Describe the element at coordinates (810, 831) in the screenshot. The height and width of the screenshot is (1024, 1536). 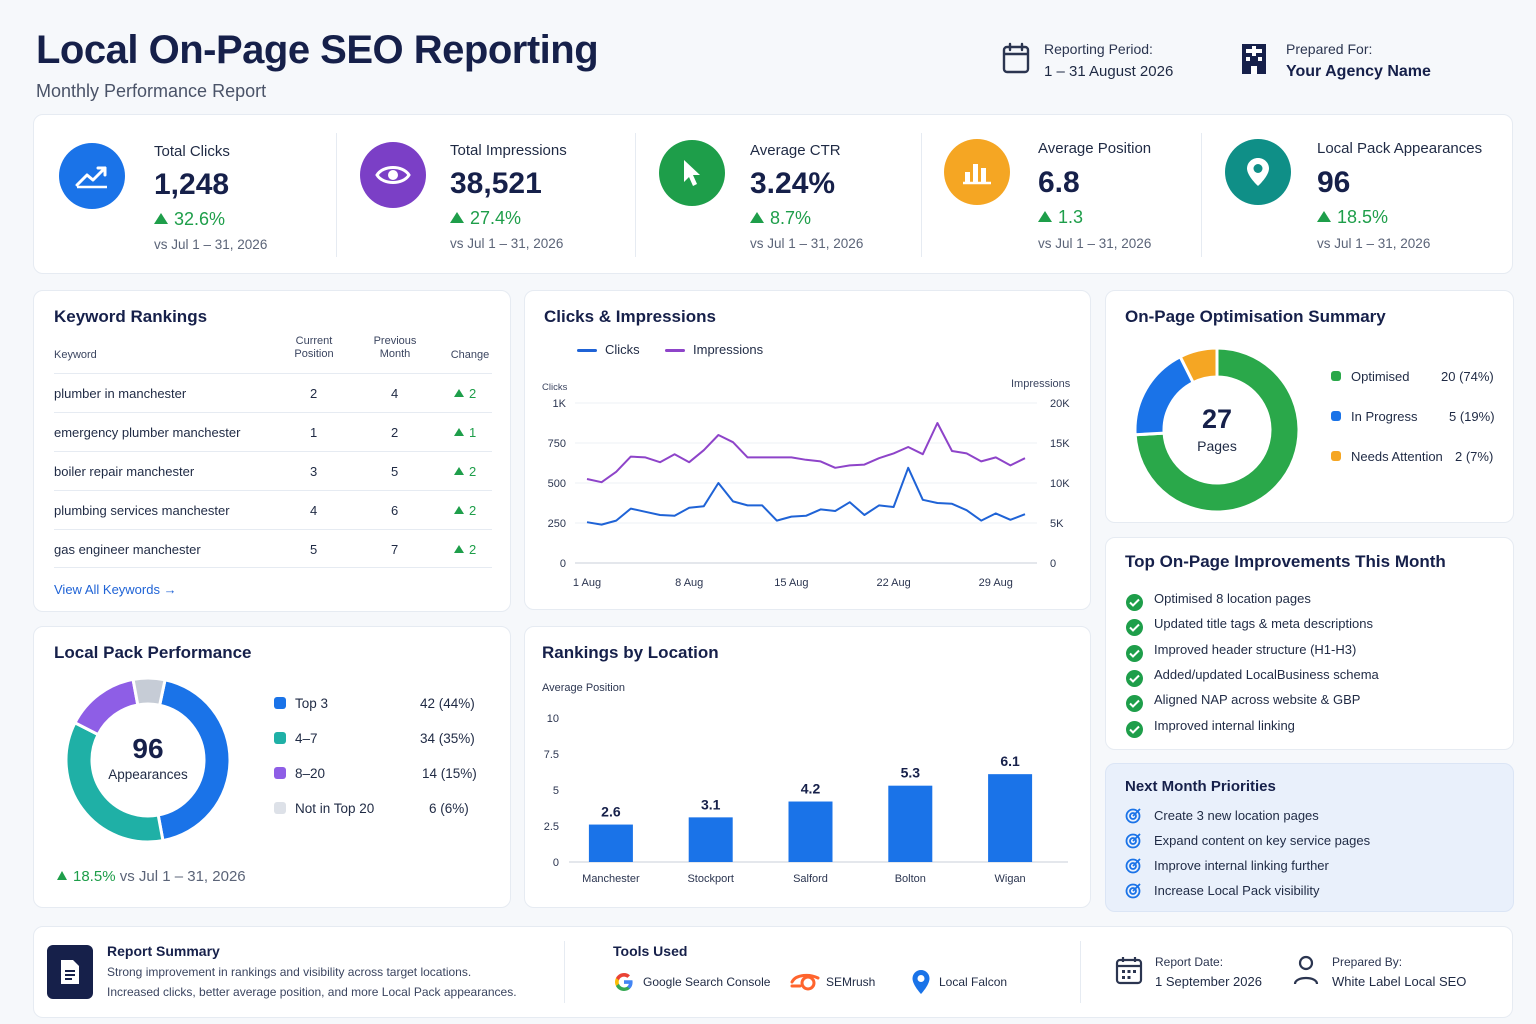
I see `bar` at that location.